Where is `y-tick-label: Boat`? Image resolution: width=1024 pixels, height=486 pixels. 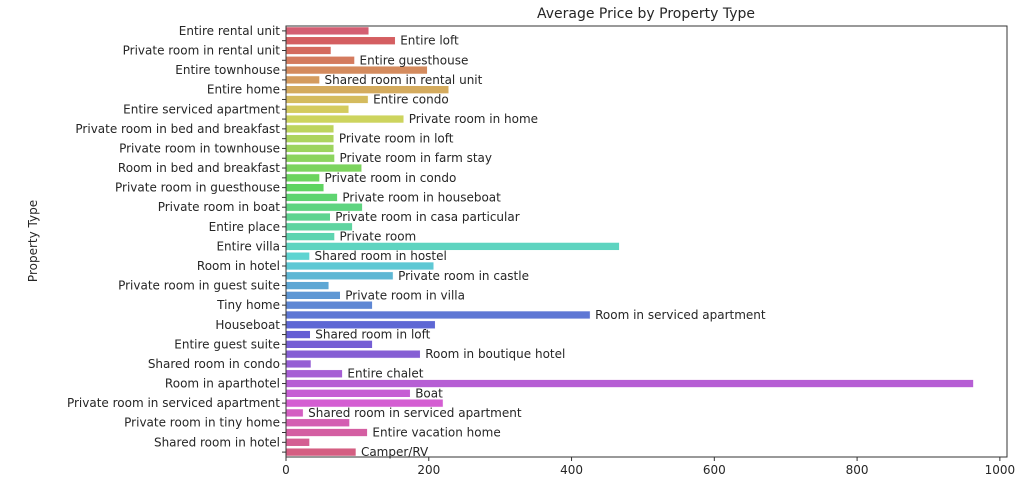 y-tick-label: Boat is located at coordinates (429, 393).